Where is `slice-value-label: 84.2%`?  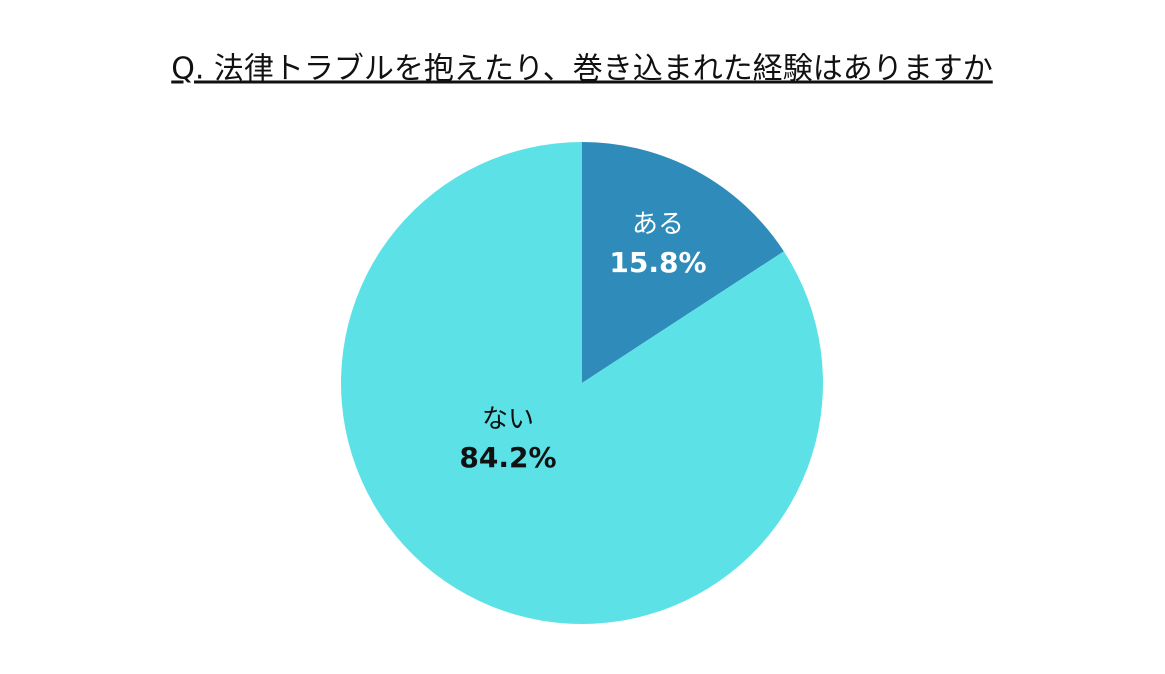 slice-value-label: 84.2% is located at coordinates (507, 457).